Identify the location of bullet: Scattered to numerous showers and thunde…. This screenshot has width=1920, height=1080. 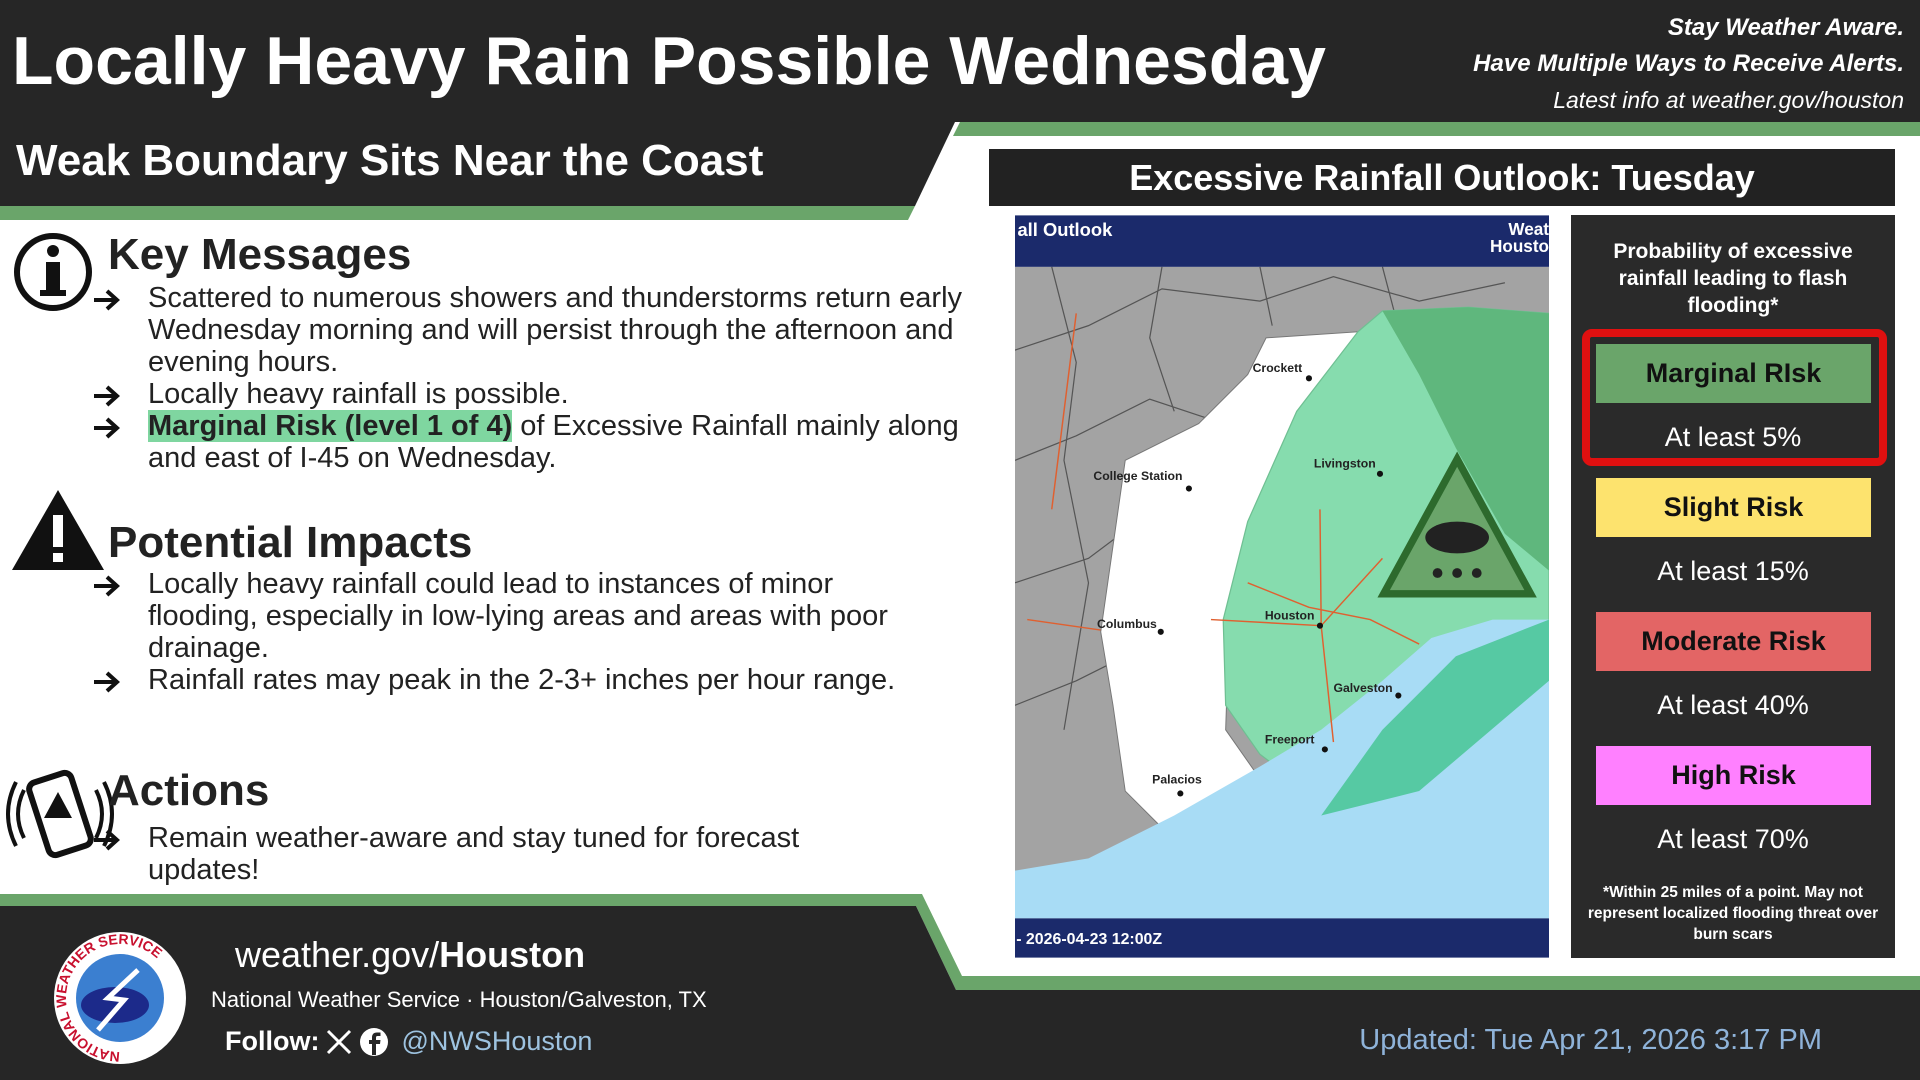
(555, 330).